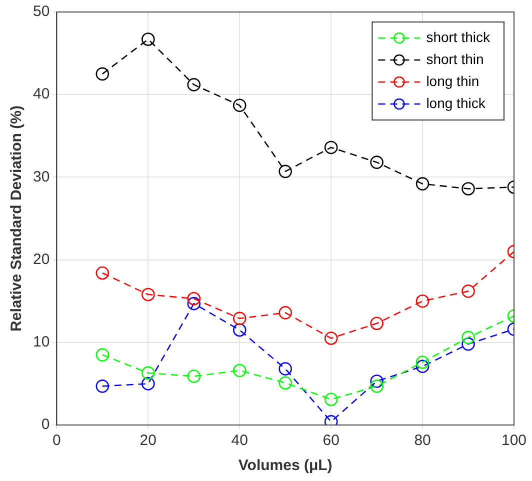 This screenshot has height=481, width=532. I want to click on x-tick-label: 20, so click(148, 441).